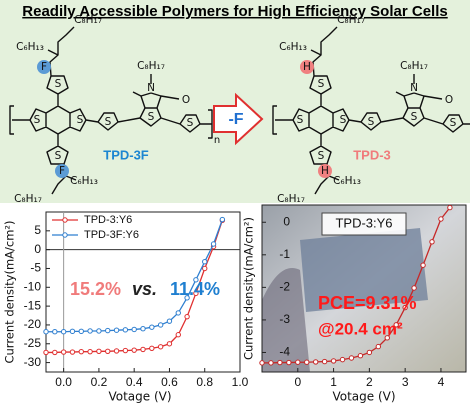 The width and height of the screenshot is (470, 406). What do you see at coordinates (204, 382) in the screenshot?
I see `x-tick-label: 0.8` at bounding box center [204, 382].